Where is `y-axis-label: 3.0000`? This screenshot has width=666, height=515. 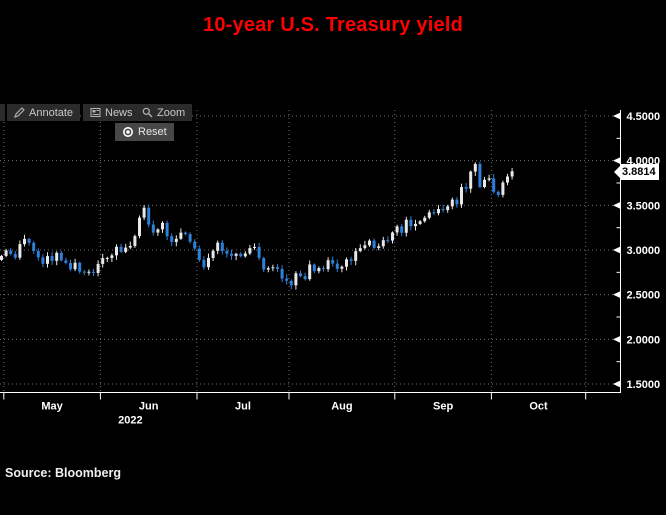 y-axis-label: 3.0000 is located at coordinates (644, 251).